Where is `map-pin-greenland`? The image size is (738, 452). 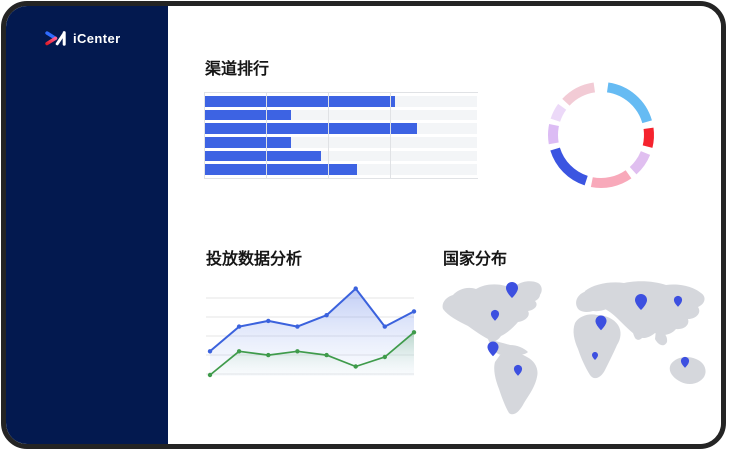 map-pin-greenland is located at coordinates (512, 290).